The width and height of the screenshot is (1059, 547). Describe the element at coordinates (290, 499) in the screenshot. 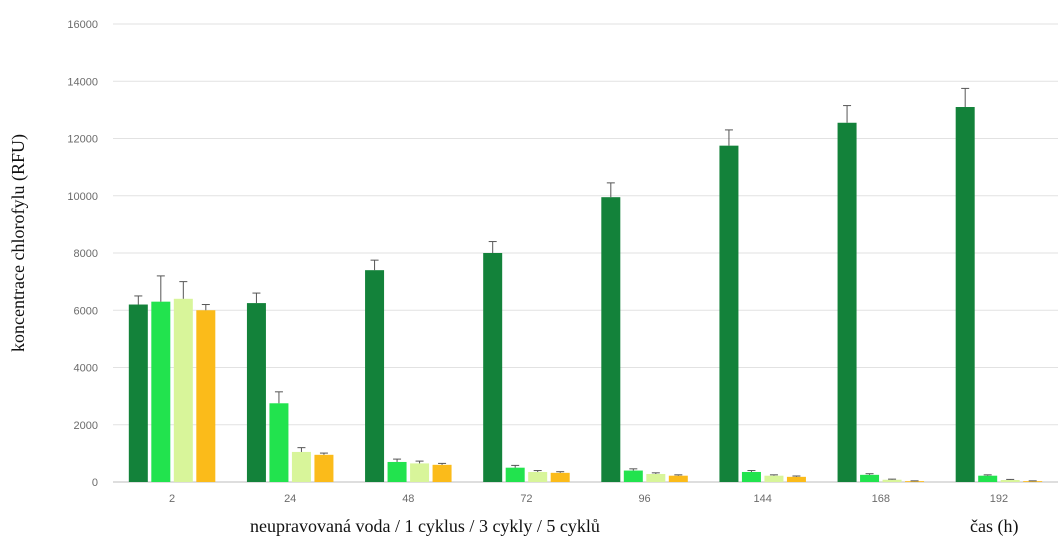

I see `x-tick-label: 24` at that location.